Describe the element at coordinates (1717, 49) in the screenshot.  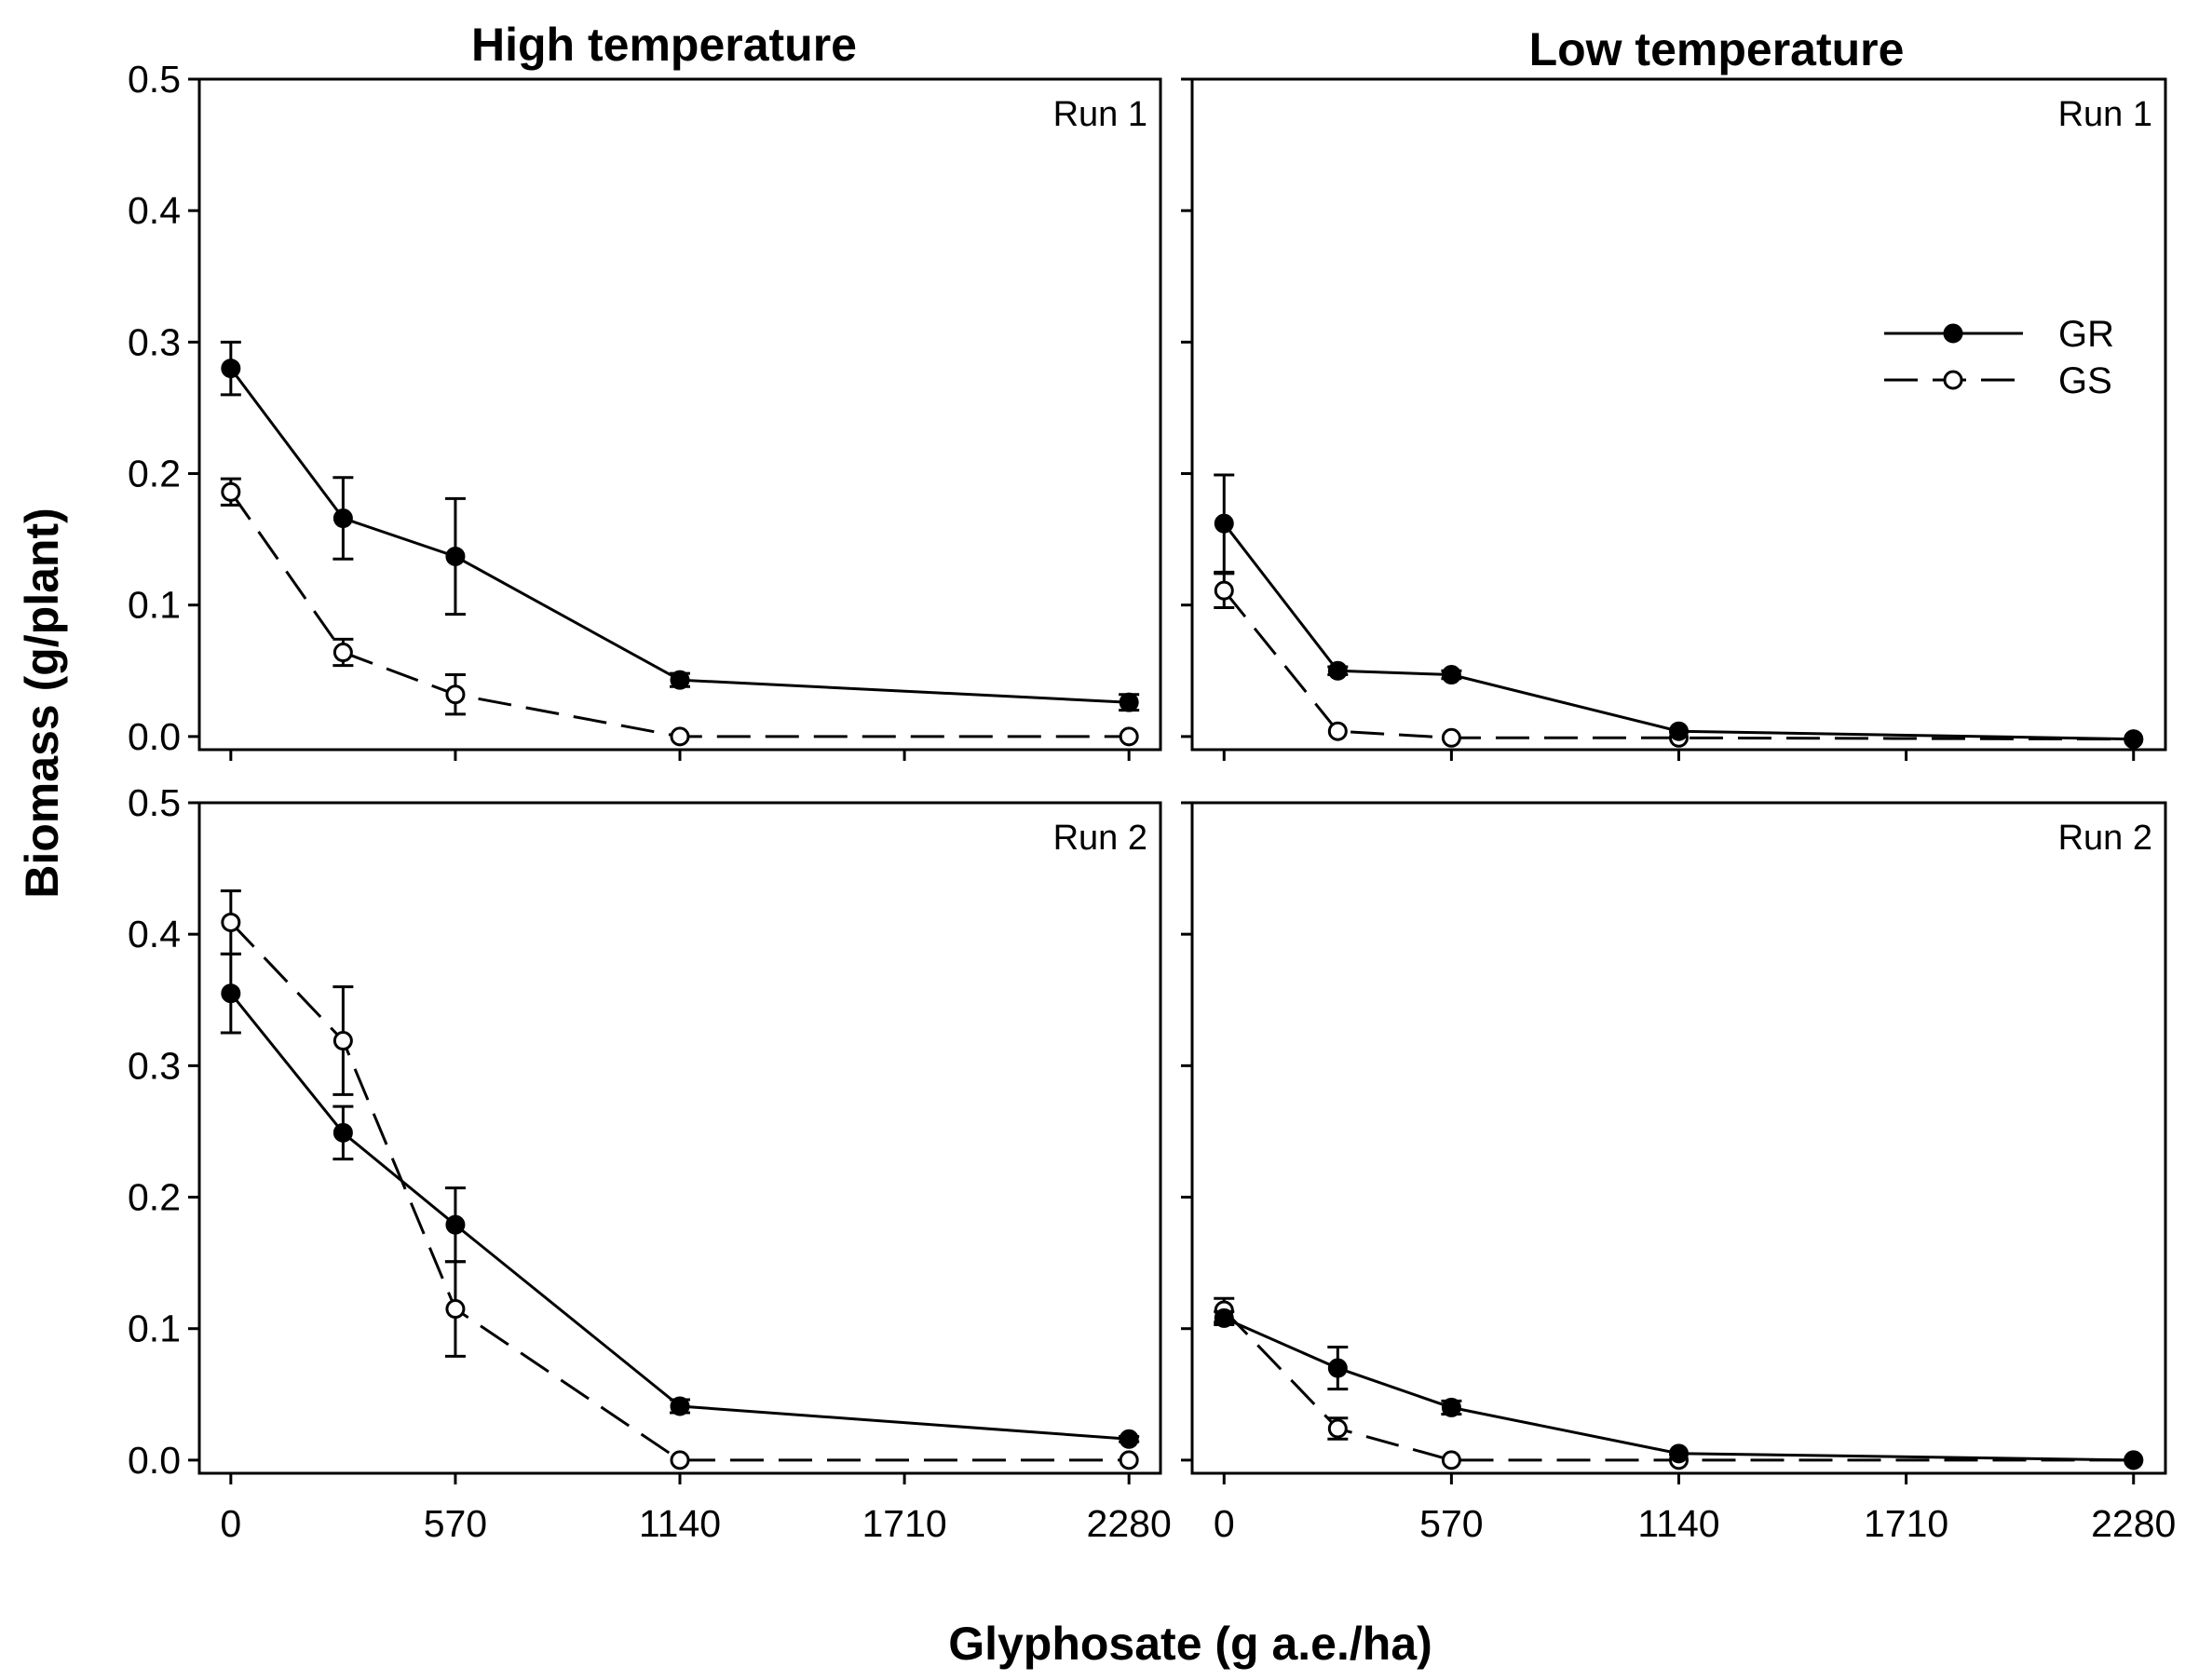
I see `column-title-low: Low temperature` at that location.